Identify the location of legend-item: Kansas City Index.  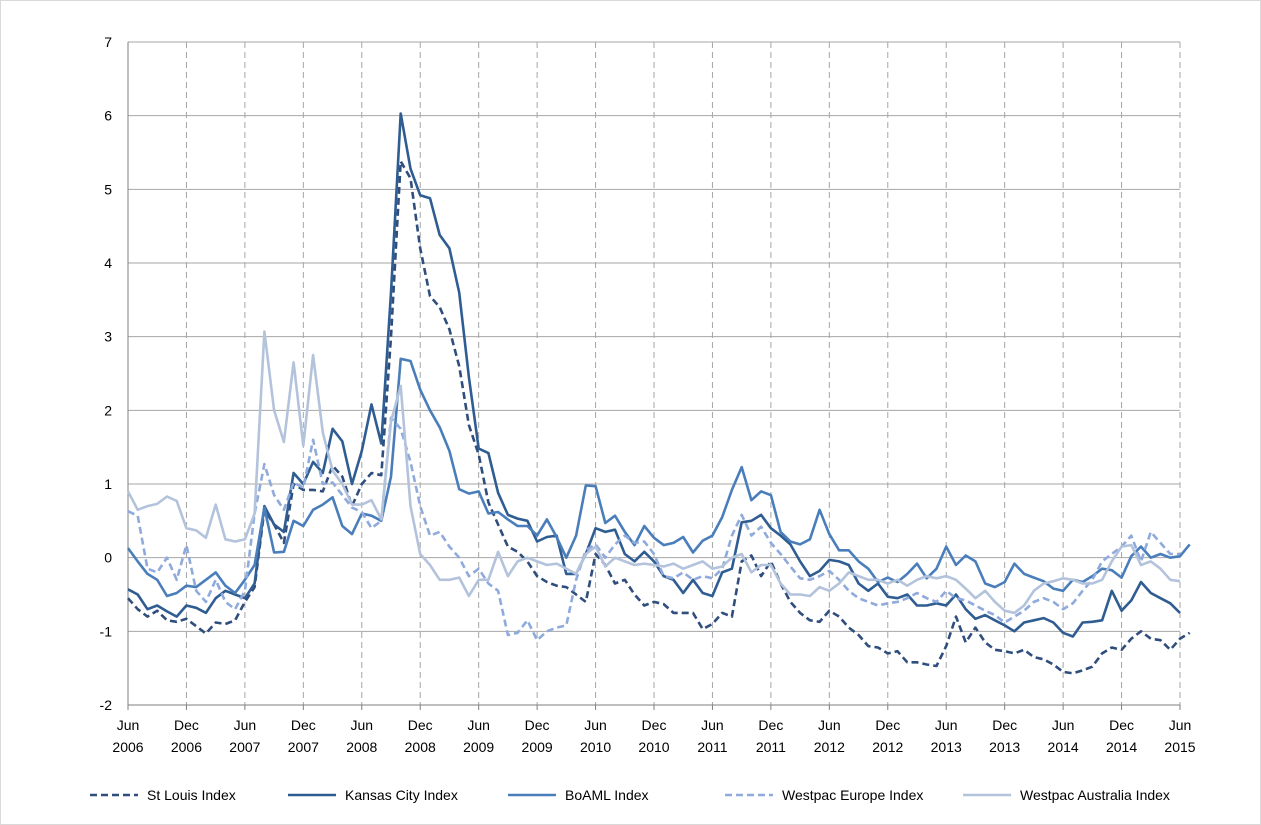
(373, 795).